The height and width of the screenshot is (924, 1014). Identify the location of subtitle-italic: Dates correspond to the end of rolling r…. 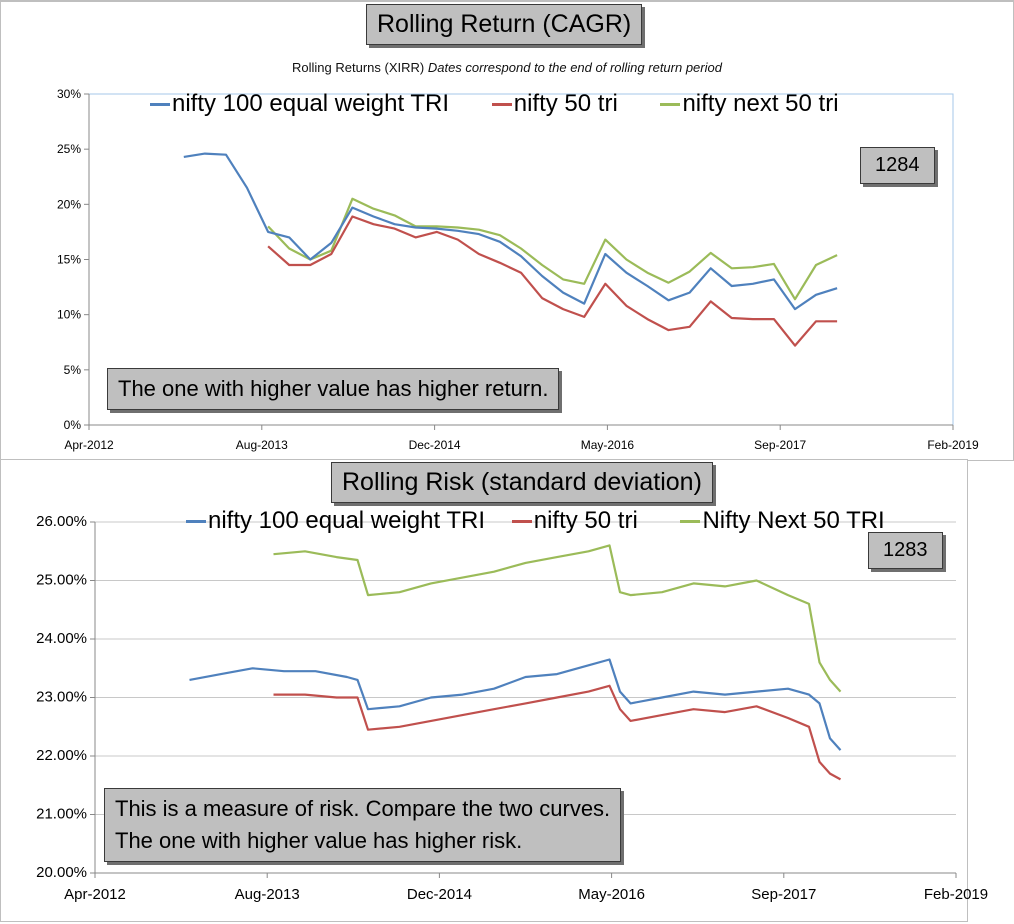
(574, 67).